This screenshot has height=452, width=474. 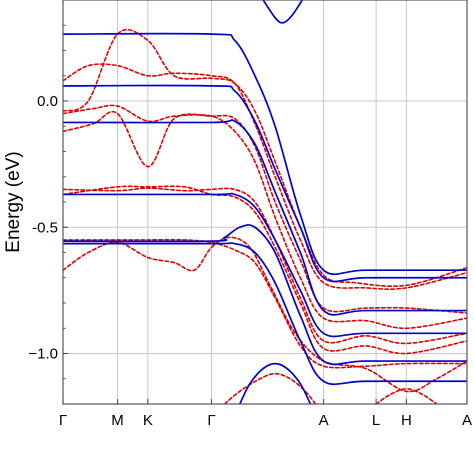 I want to click on x-tick-label: H, so click(x=406, y=420).